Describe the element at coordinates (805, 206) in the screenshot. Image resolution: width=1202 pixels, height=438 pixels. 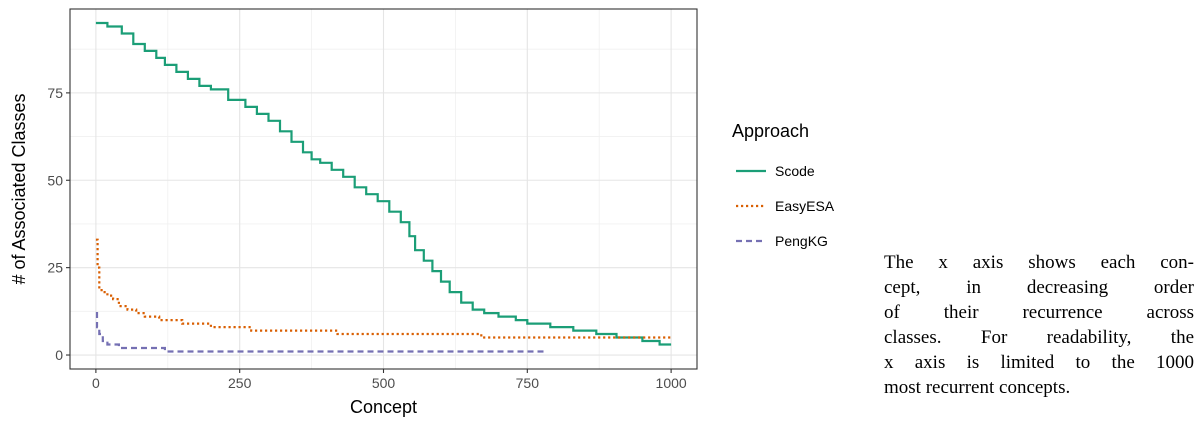
I see `legend-label-easyesa: EasyESA` at that location.